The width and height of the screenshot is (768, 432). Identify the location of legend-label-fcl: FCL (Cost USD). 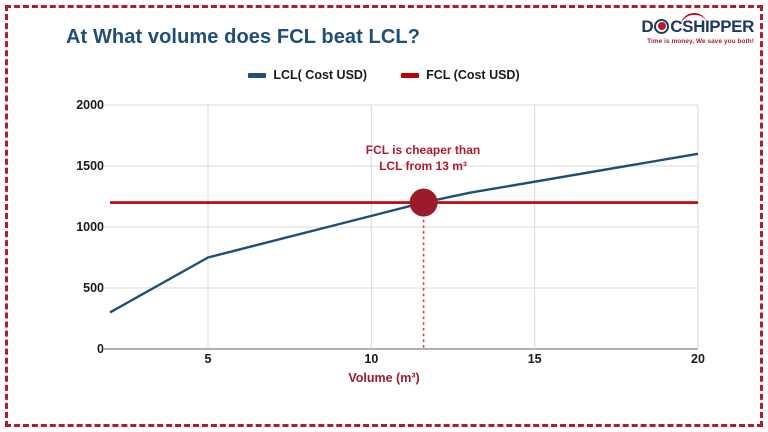
(473, 75).